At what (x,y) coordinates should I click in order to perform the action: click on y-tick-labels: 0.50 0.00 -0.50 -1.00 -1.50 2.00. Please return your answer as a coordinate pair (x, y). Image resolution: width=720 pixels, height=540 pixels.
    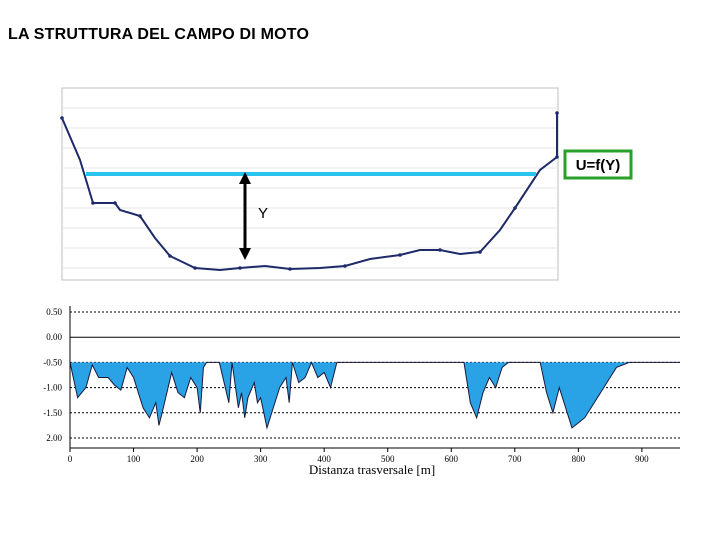
    Looking at the image, I should click on (52, 375).